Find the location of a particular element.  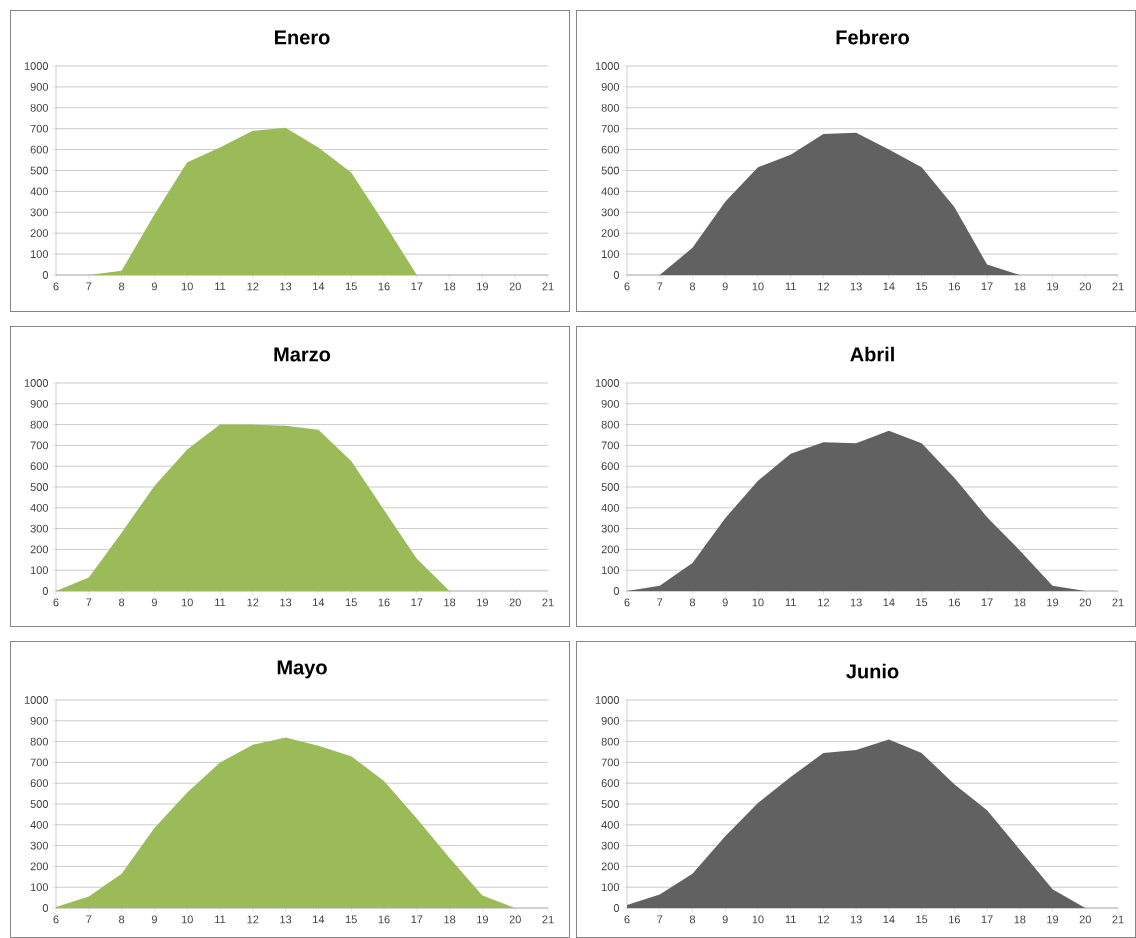

chart-title: Mayo is located at coordinates (302, 669).